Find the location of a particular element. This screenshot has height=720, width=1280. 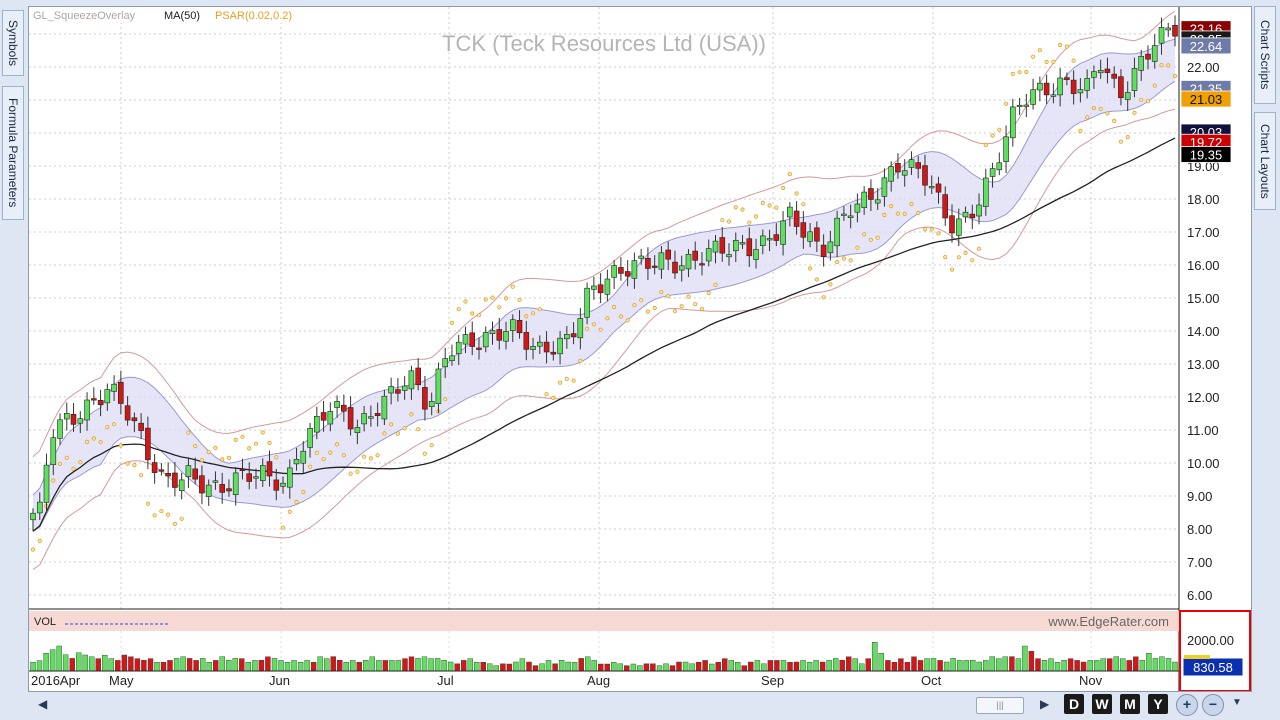

tab-chart-layouts: Chart Layouts is located at coordinates (1265, 161).